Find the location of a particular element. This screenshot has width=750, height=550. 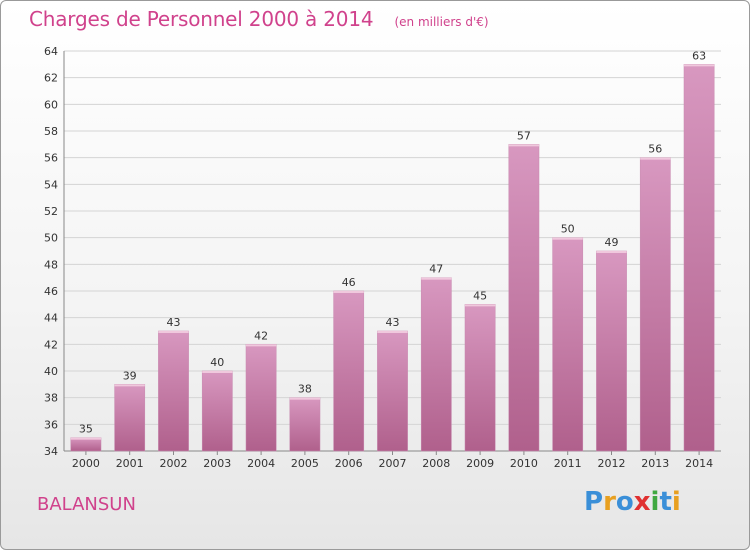

y-tick-label: 60 is located at coordinates (51, 104).